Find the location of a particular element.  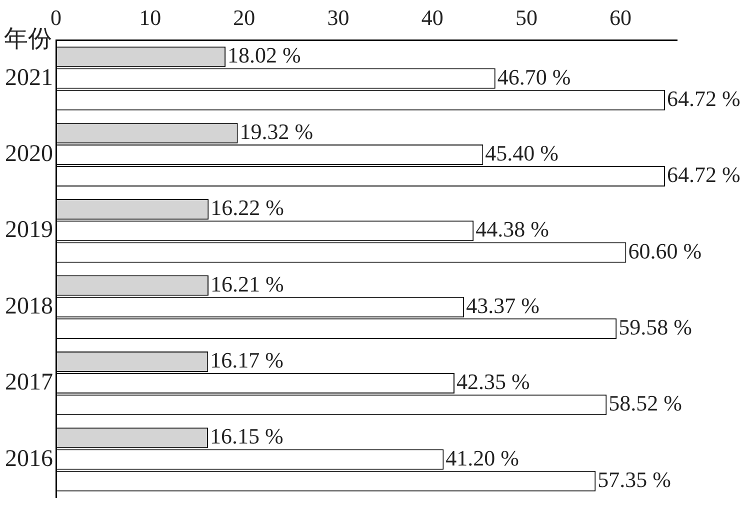

x-tick-label: 60 is located at coordinates (621, 17).